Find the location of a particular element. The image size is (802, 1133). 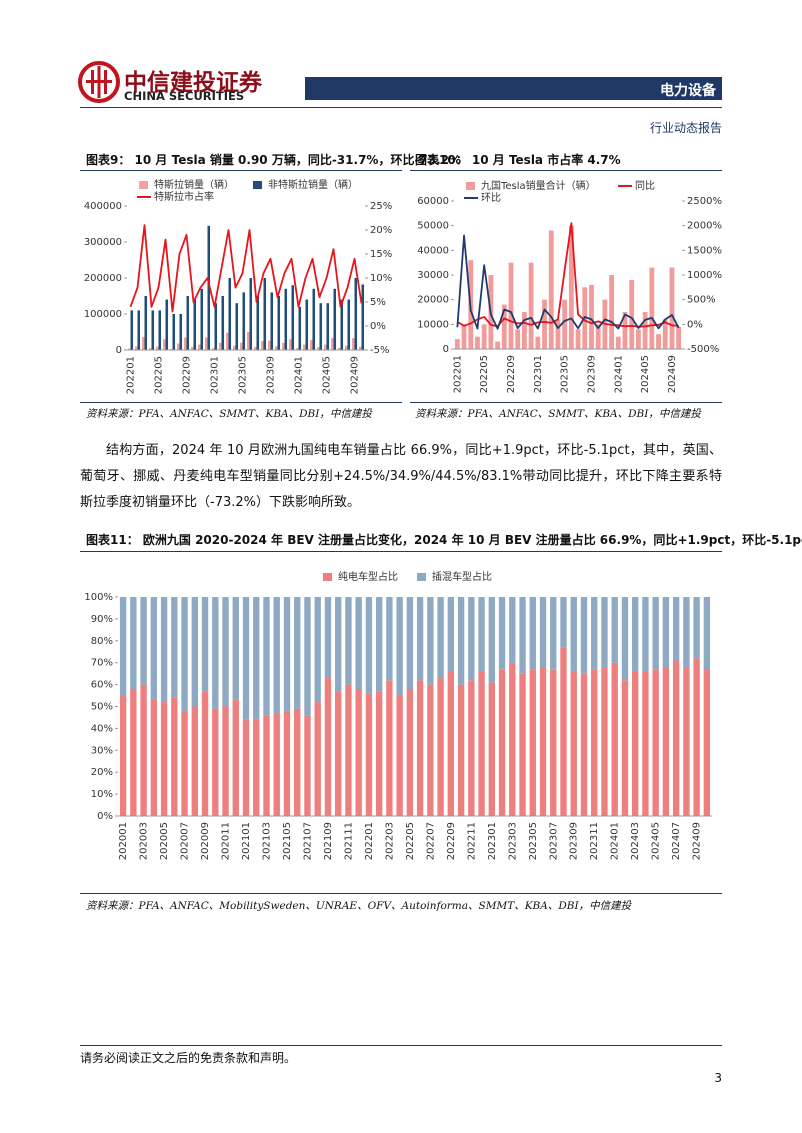

y-tick-label: 400000 is located at coordinates (103, 206).